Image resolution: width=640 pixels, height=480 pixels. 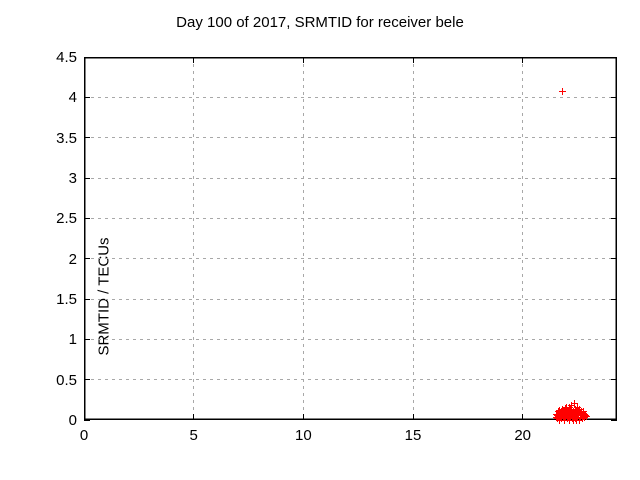 I want to click on y-axis-label: SRMTID / TECUs, so click(x=104, y=296).